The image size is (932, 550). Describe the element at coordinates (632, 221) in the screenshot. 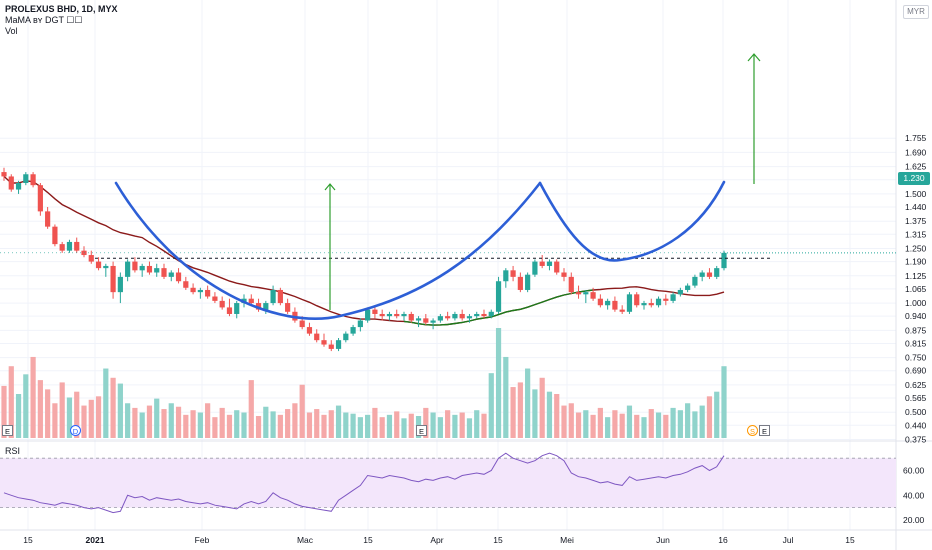

I see `handle-curve` at that location.